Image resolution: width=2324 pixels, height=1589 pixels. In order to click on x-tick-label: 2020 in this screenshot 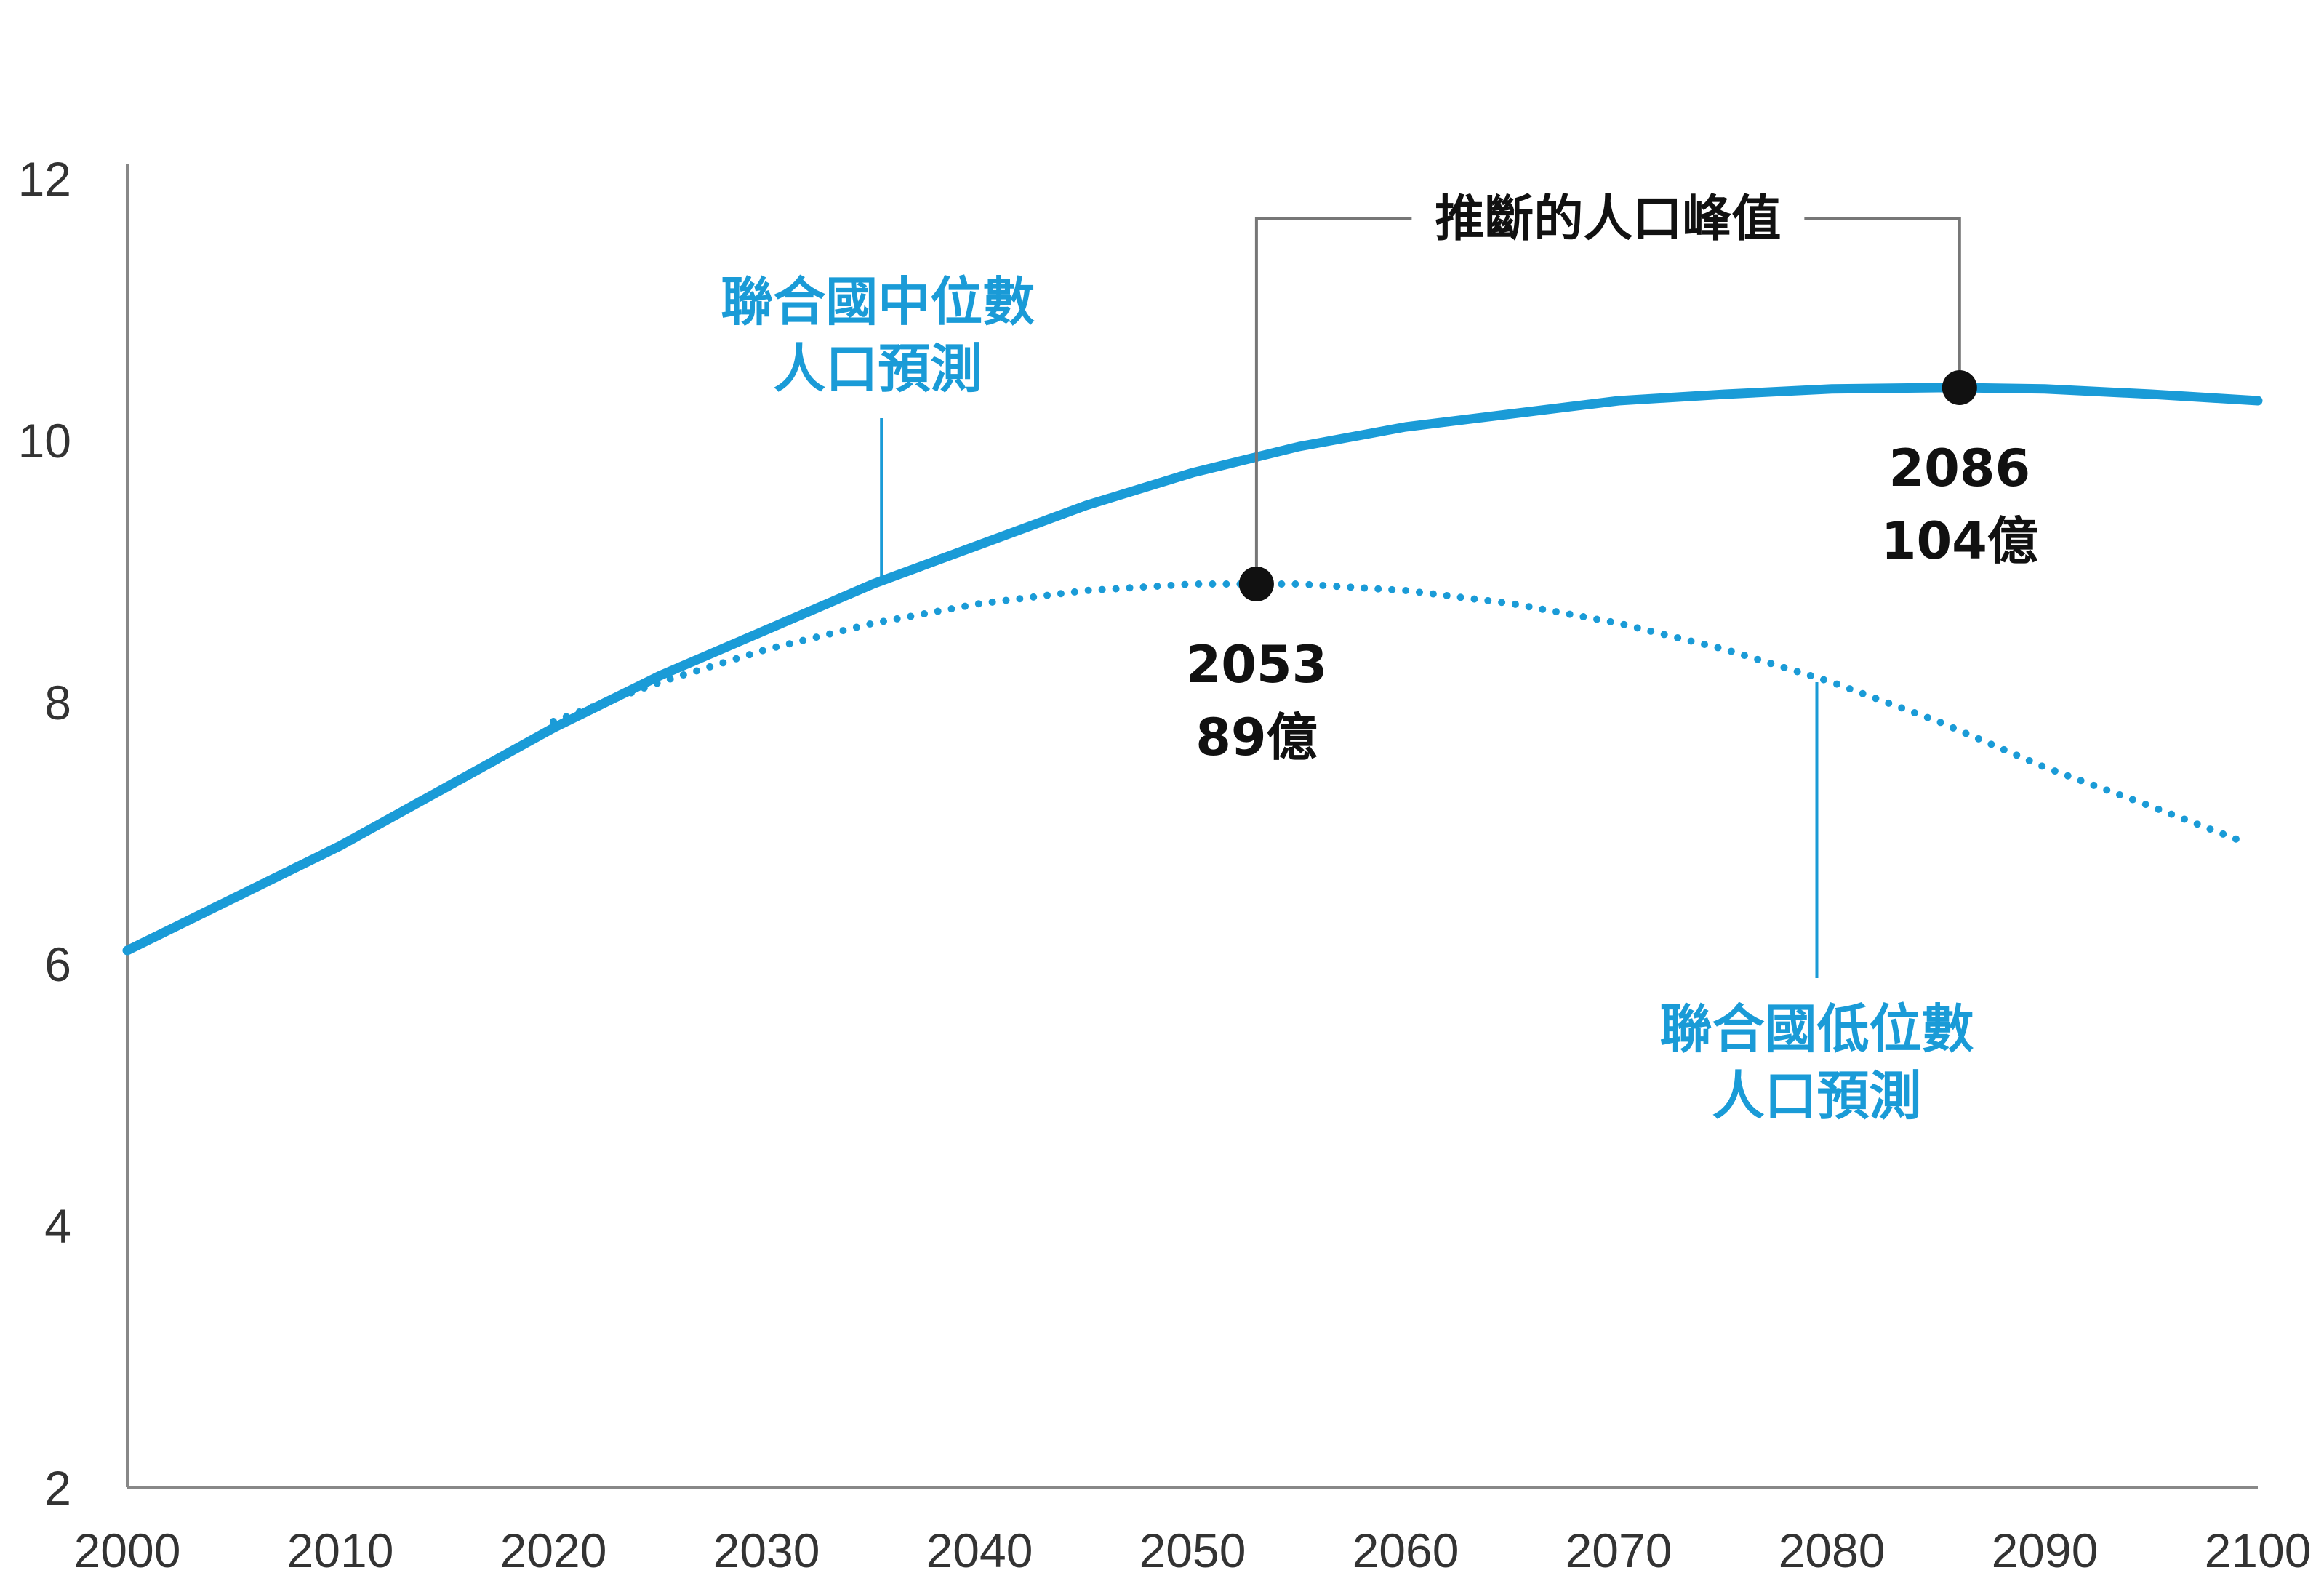, I will do `click(553, 1550)`.